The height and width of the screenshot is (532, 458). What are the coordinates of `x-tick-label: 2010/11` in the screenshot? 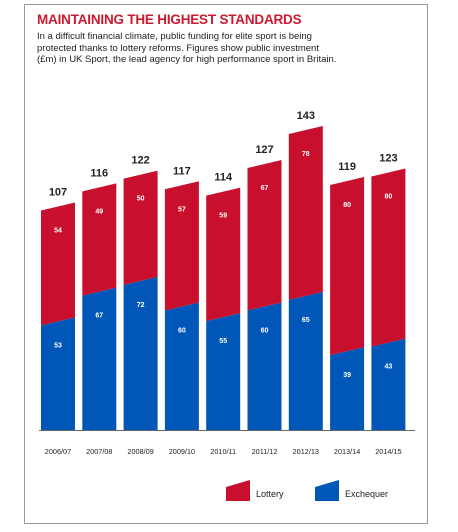 It's located at (223, 451).